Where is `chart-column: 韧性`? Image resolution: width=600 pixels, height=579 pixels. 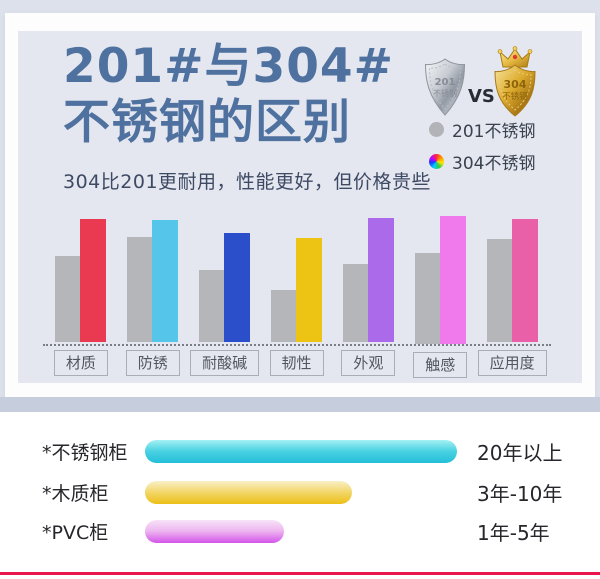
chart-column: 韧性 is located at coordinates (297, 296).